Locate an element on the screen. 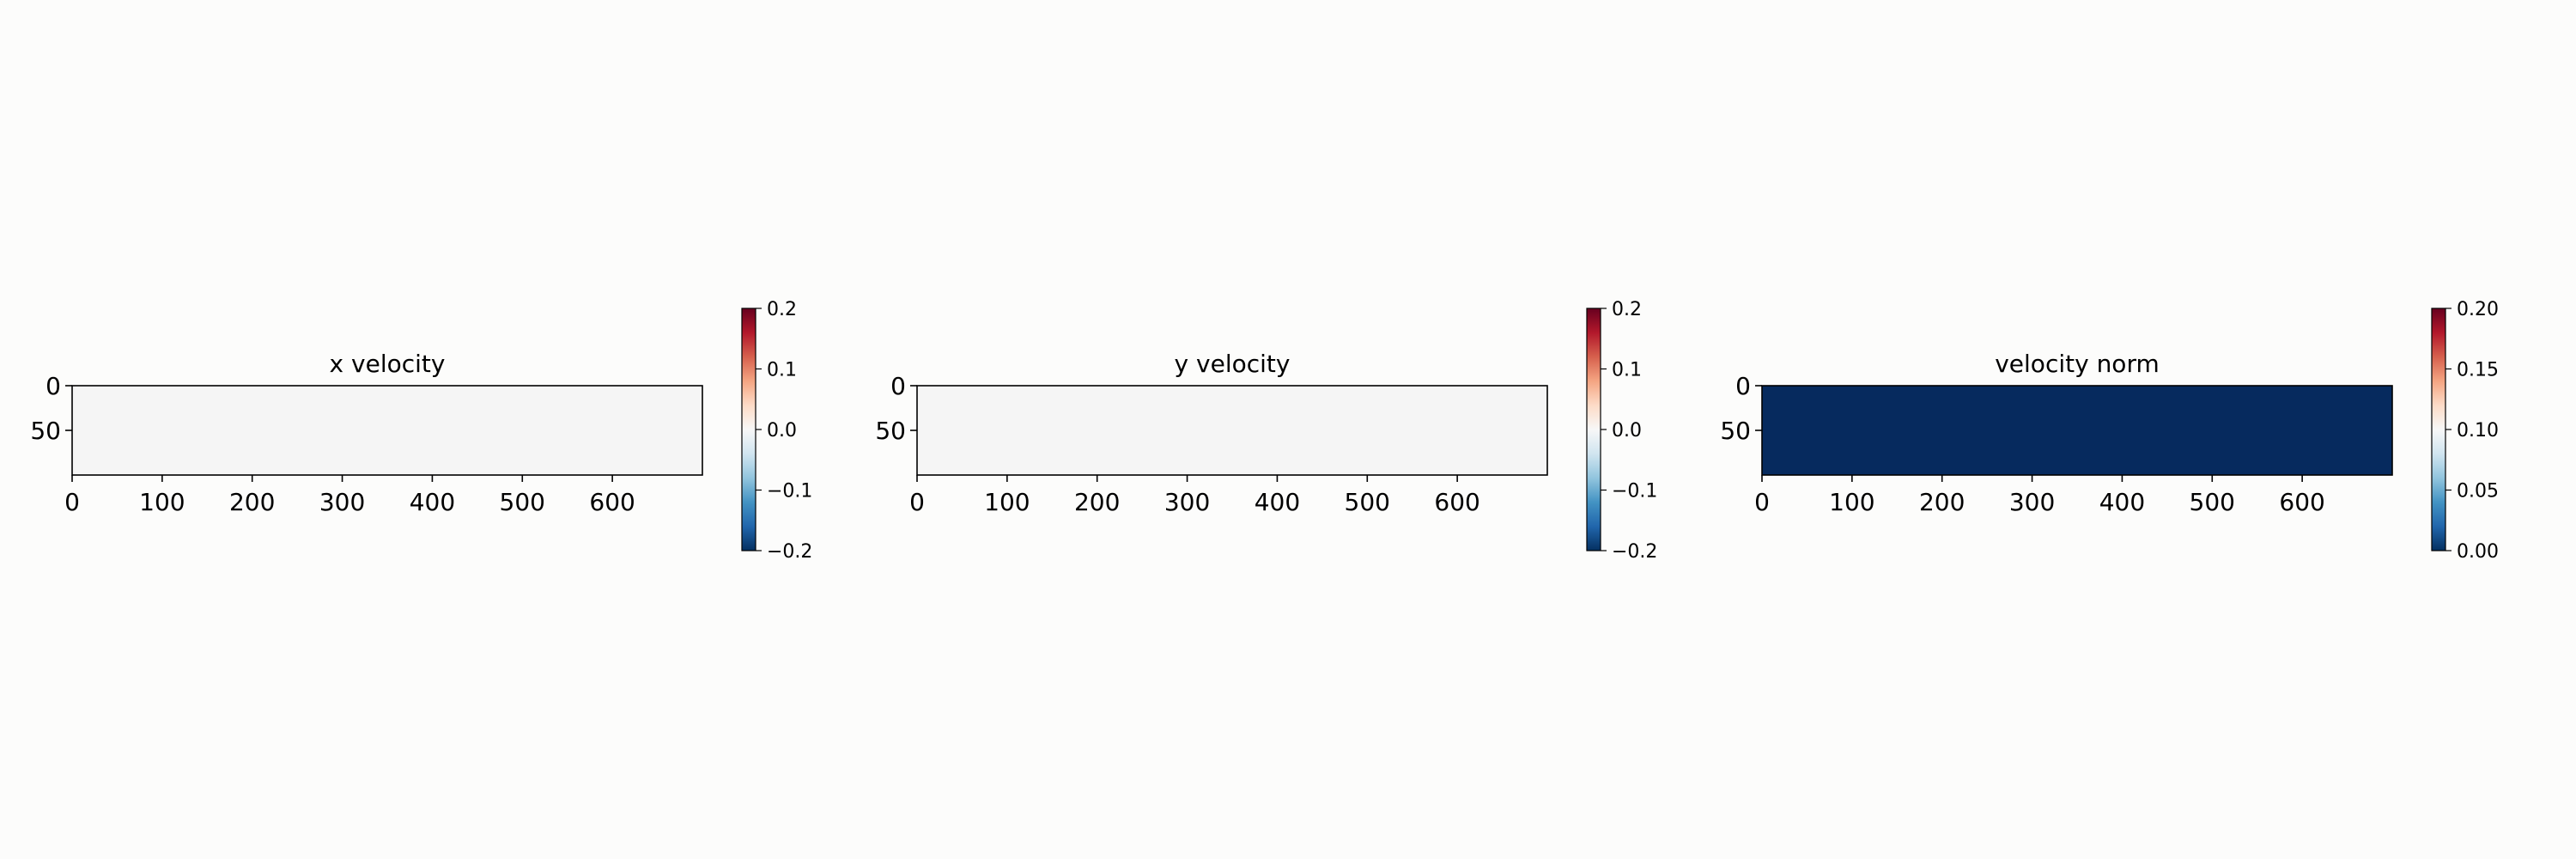  colorbar-tick-label: 0.00 is located at coordinates (2478, 552).